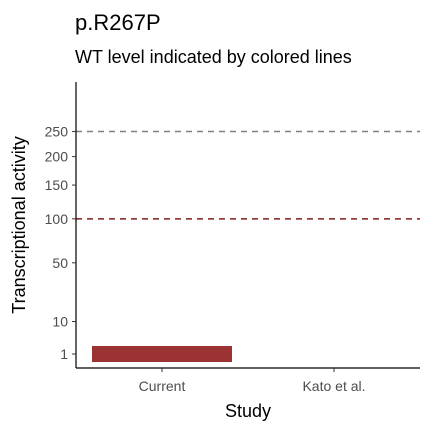 The width and height of the screenshot is (432, 432). Describe the element at coordinates (248, 411) in the screenshot. I see `x-axis-title: Study` at that location.